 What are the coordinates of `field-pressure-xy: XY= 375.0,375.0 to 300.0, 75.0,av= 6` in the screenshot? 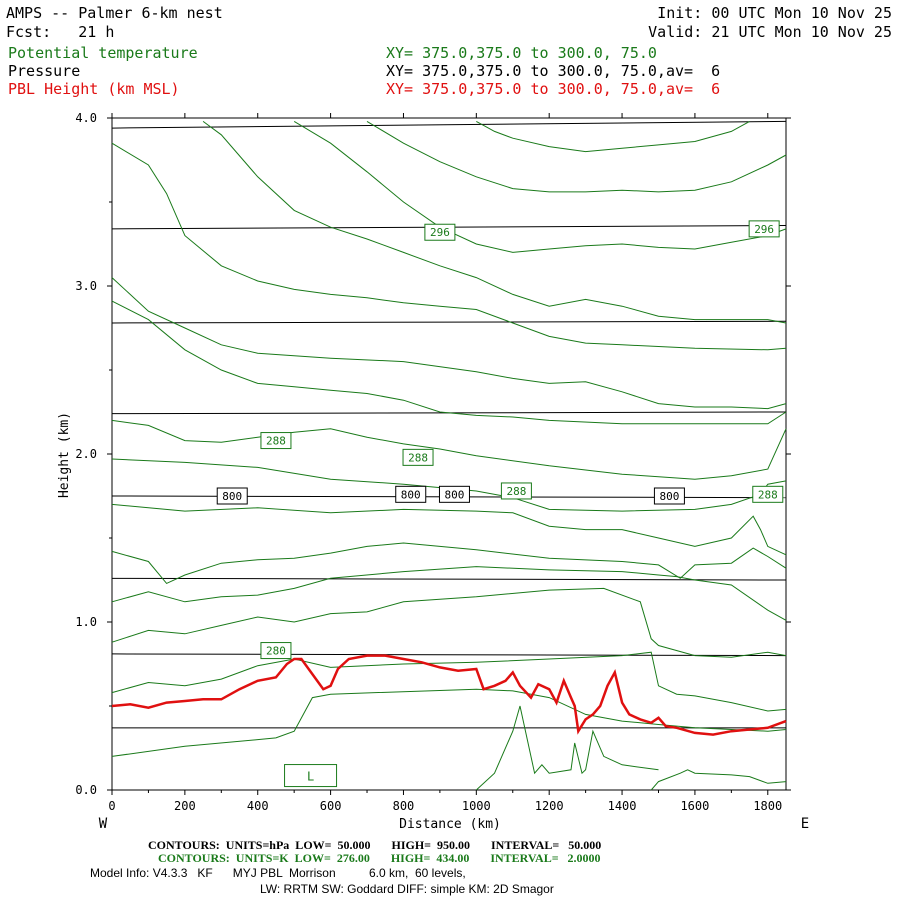 It's located at (553, 71).